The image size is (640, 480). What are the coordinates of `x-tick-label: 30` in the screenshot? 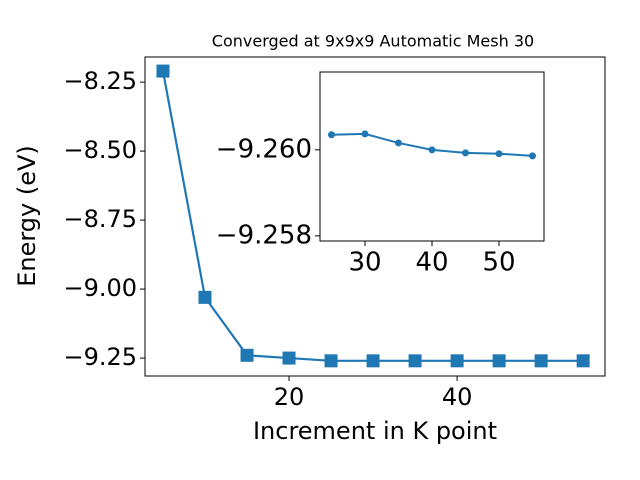 It's located at (364, 263).